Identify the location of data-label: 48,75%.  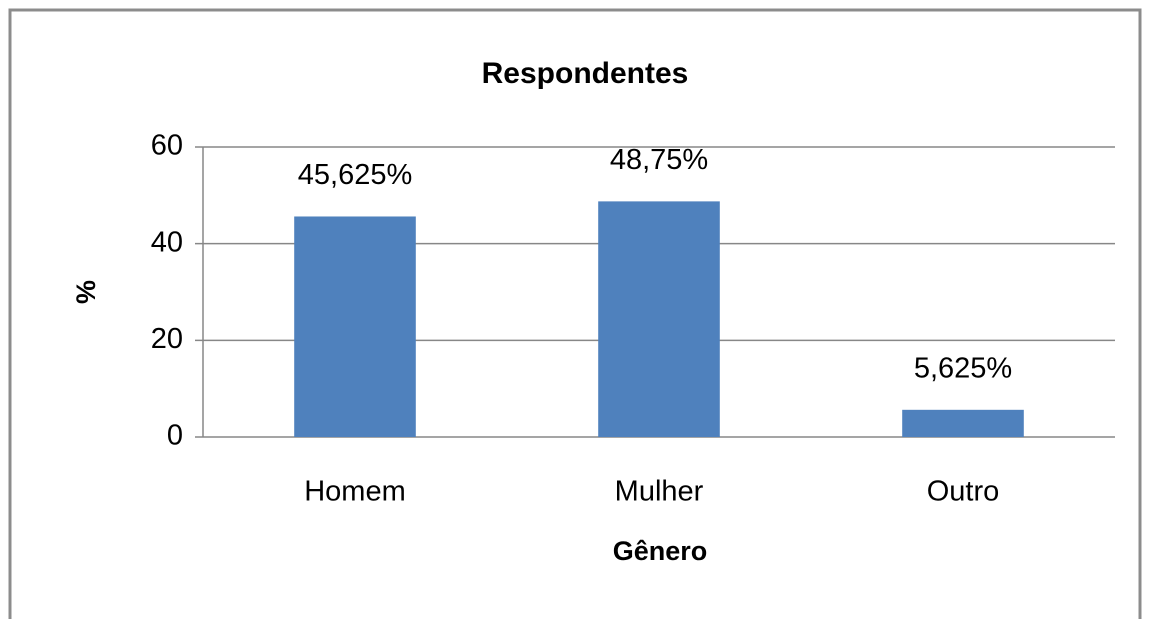
(659, 160).